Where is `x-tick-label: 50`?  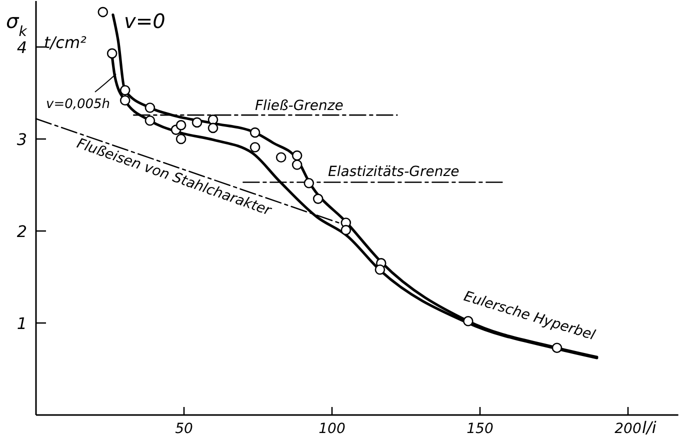 x-tick-label: 50 is located at coordinates (184, 429).